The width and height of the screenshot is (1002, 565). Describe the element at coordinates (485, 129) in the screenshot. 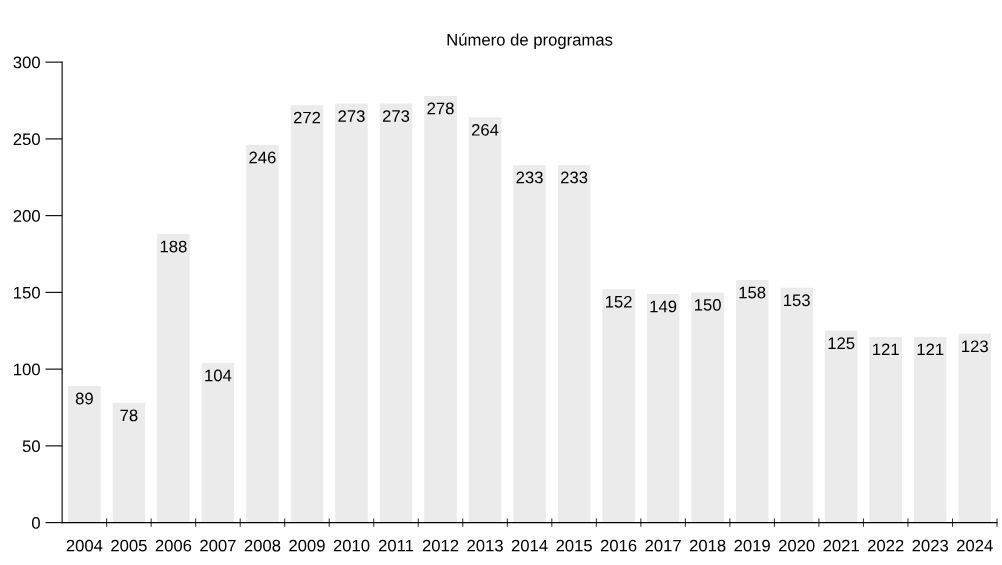

I see `data-label: 264` at that location.